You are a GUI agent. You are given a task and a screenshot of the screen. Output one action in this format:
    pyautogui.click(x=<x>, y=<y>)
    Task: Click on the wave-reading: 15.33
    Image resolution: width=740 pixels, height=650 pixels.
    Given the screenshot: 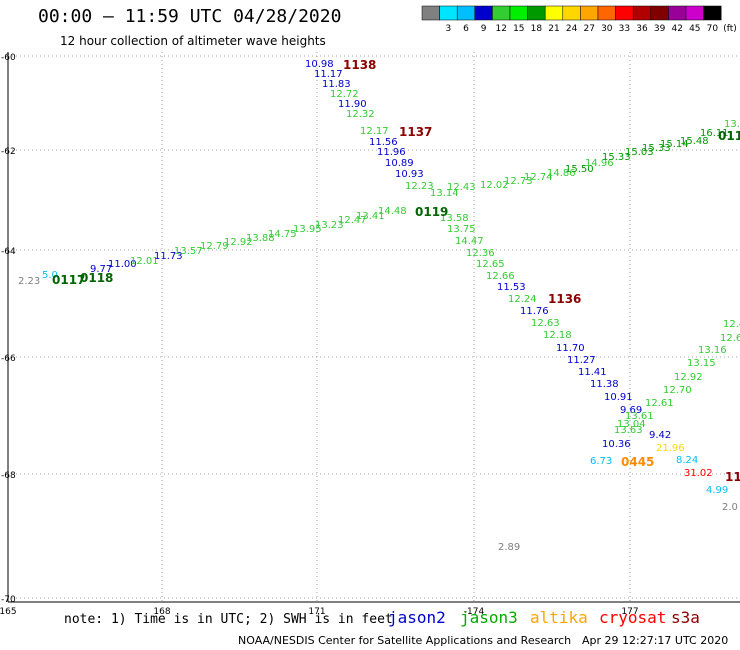 What is the action you would take?
    pyautogui.click(x=616, y=157)
    